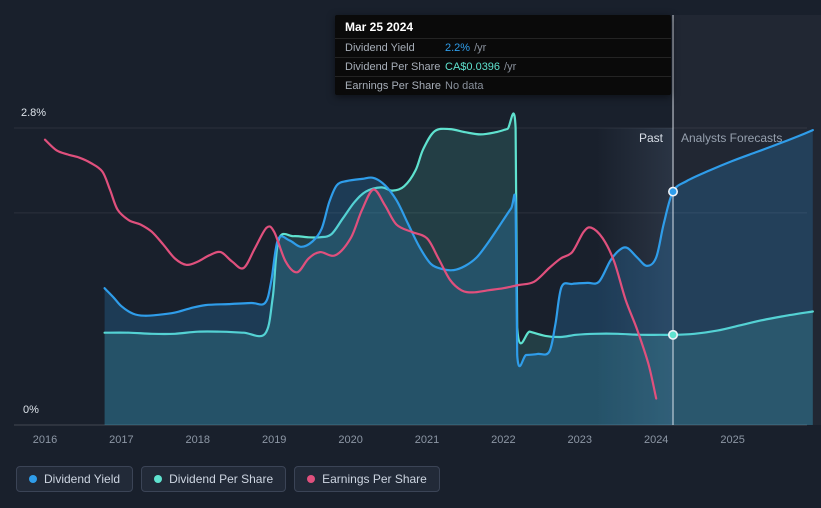  I want to click on tooltip-row: Earnings Per Share No data, so click(503, 85).